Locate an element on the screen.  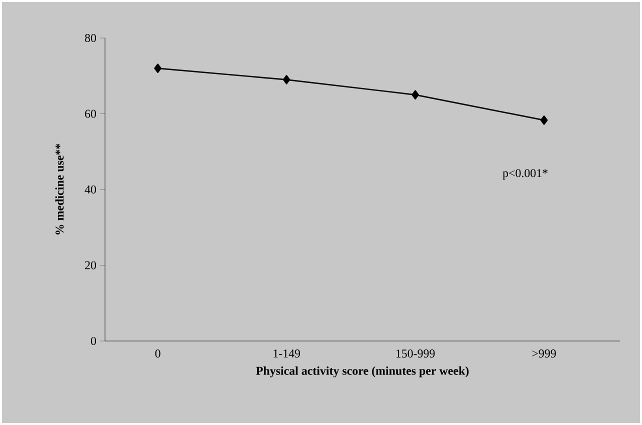
x-axis-title: Physical activity score (minutes per week) is located at coordinates (362, 372).